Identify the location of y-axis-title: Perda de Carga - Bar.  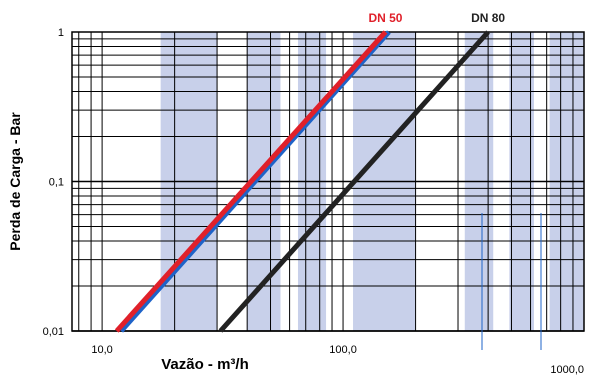
(15, 181).